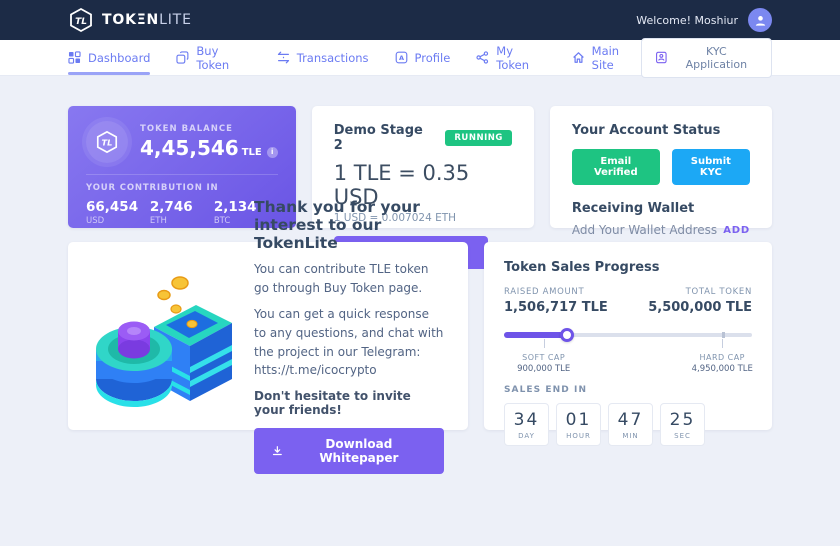 Image resolution: width=840 pixels, height=546 pixels. I want to click on slider-track, so click(628, 335).